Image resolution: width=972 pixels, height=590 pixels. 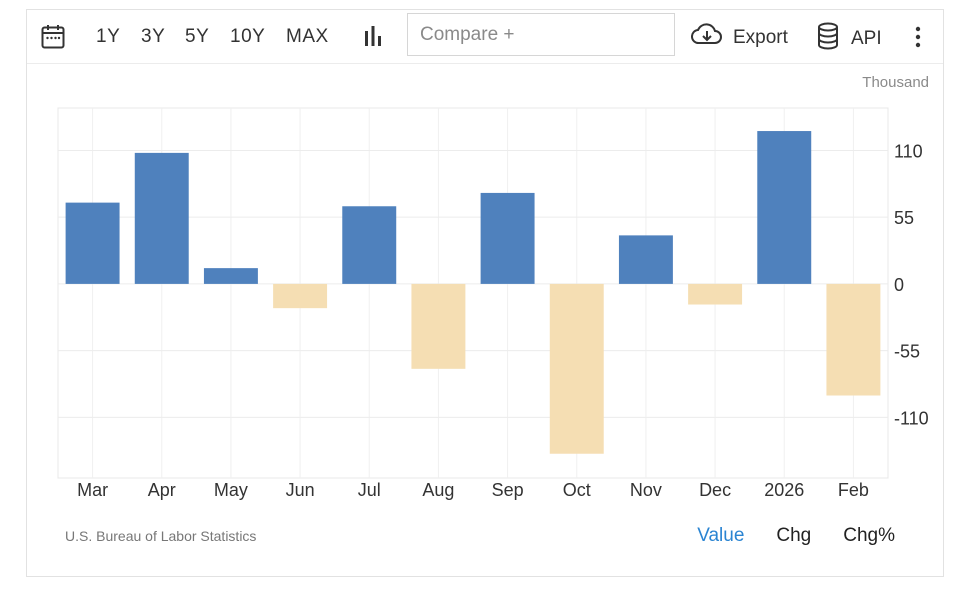 I want to click on y-tick-label: -110, so click(x=911, y=418).